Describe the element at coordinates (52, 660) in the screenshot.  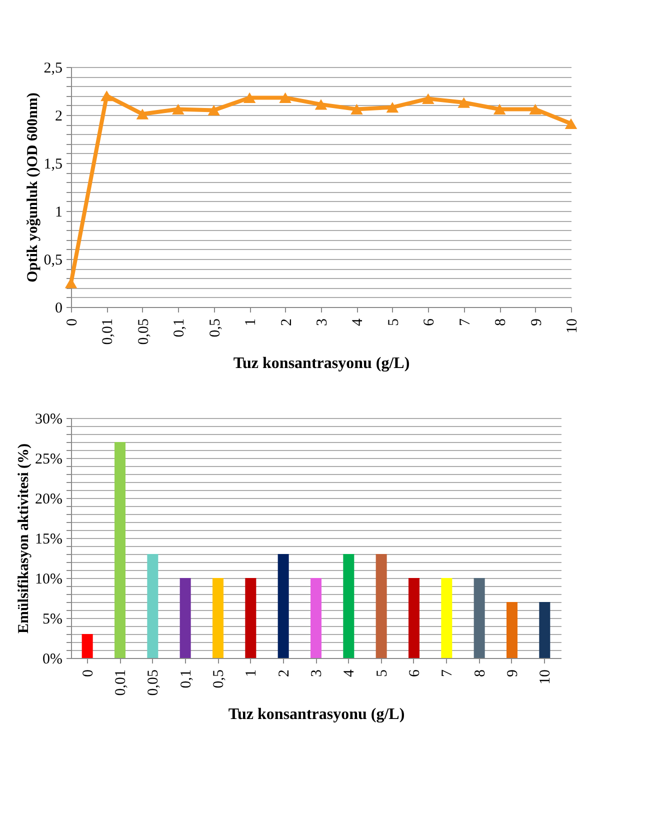
I see `y-tick-label: 0%` at that location.